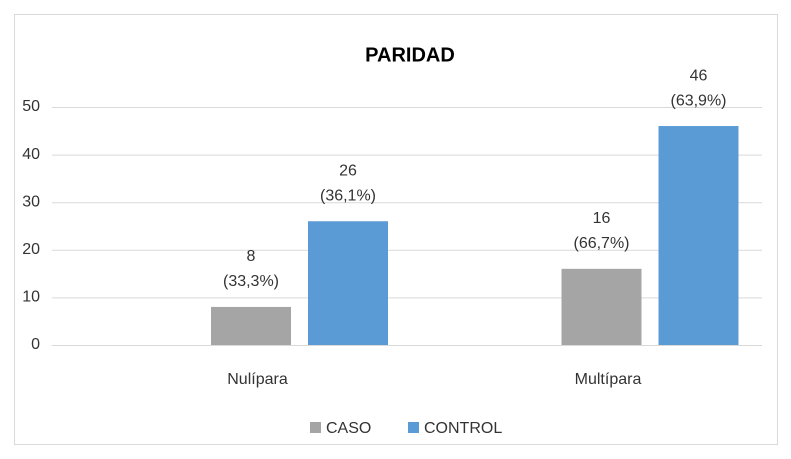 This screenshot has height=459, width=791. I want to click on y-tick-label: 0, so click(35, 344).